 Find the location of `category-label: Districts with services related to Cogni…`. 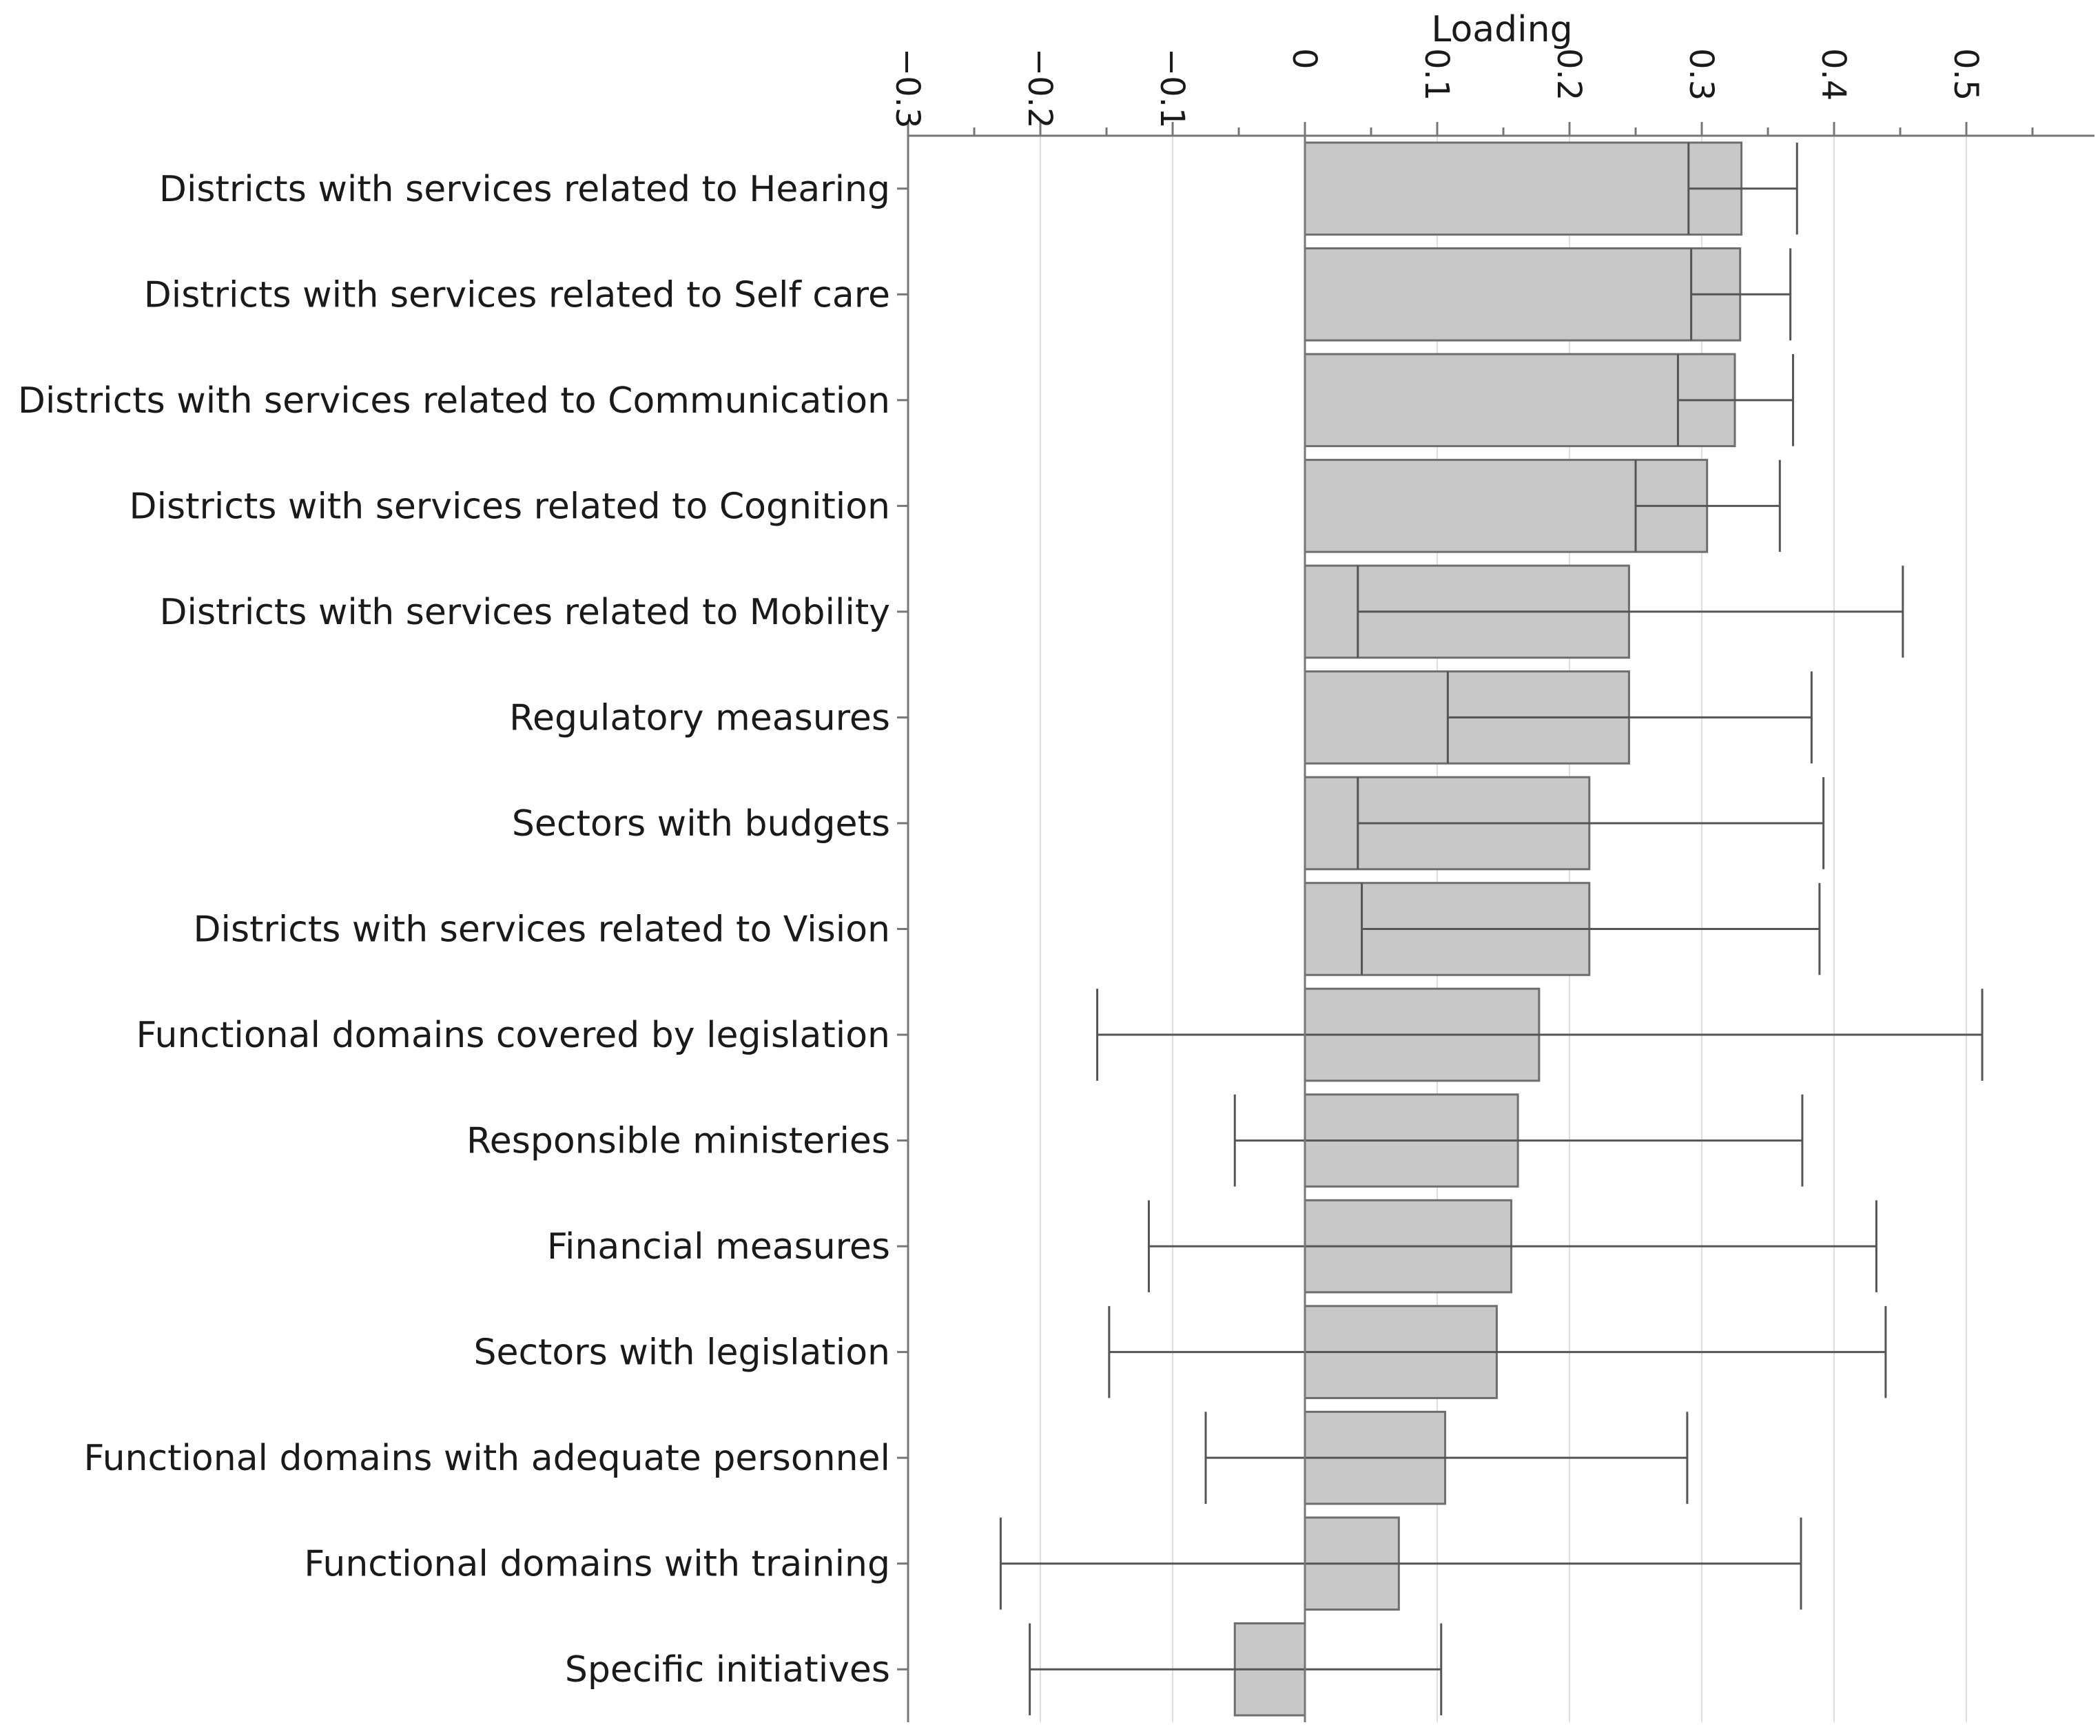

category-label: Districts with services related to Cogni… is located at coordinates (510, 506).